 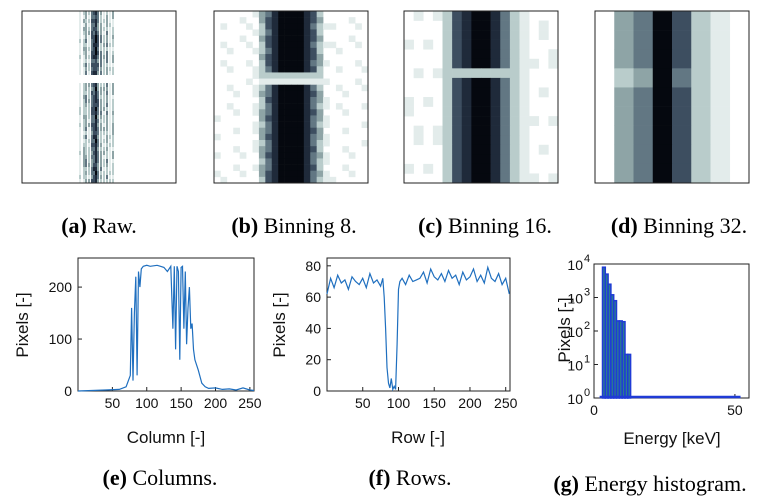 I want to click on series-line, so click(x=166, y=328).